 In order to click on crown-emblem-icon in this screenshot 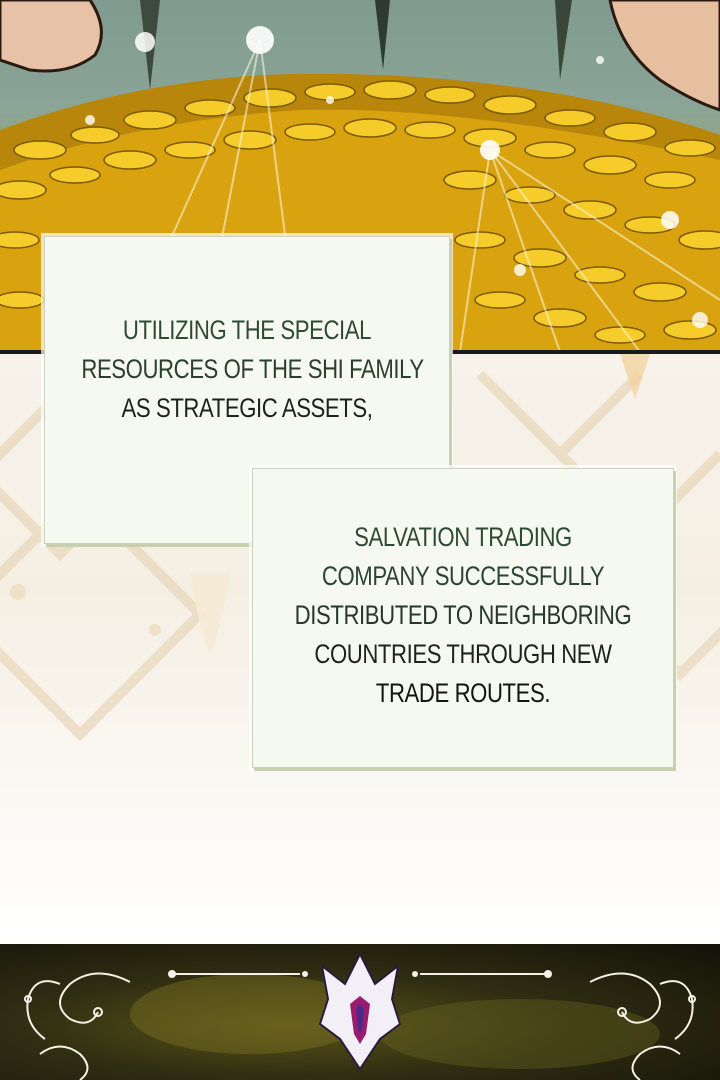, I will do `click(360, 1011)`.